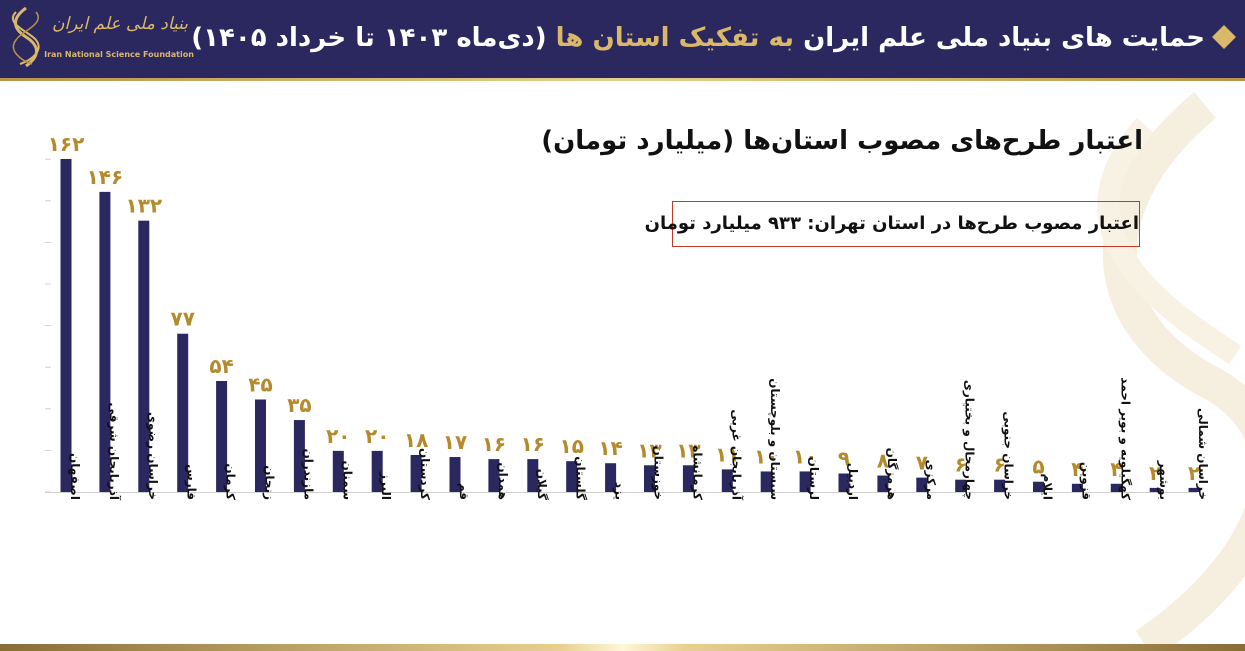 This screenshot has width=1245, height=651. Describe the element at coordinates (120, 24) in the screenshot. I see `logo-text-fa: بنیاد ملی علم ایران` at that location.